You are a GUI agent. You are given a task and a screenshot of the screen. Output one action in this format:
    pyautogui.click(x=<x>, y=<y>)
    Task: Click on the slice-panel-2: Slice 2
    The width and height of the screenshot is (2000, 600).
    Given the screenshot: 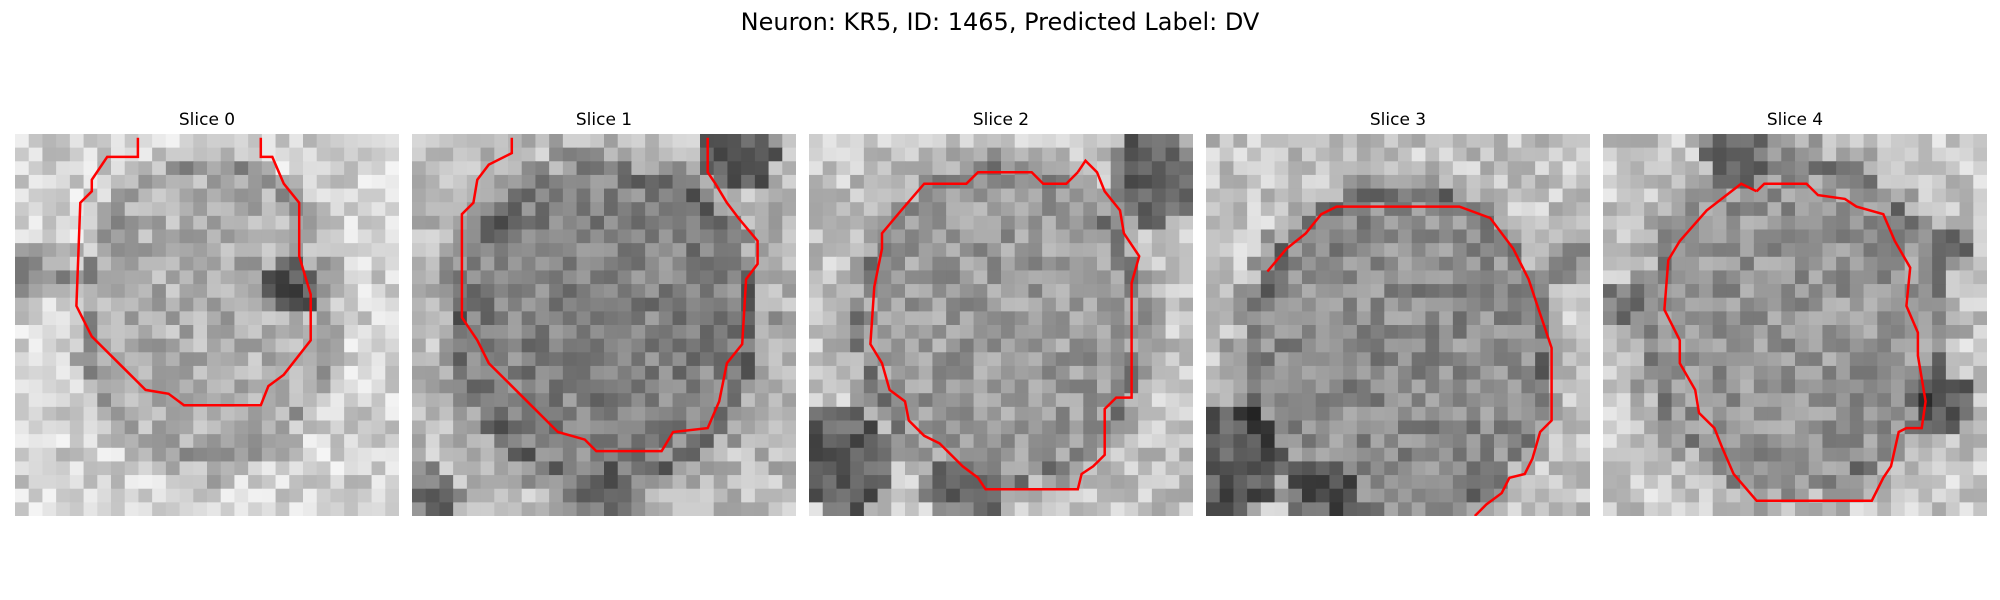 What is the action you would take?
    pyautogui.click(x=1001, y=312)
    